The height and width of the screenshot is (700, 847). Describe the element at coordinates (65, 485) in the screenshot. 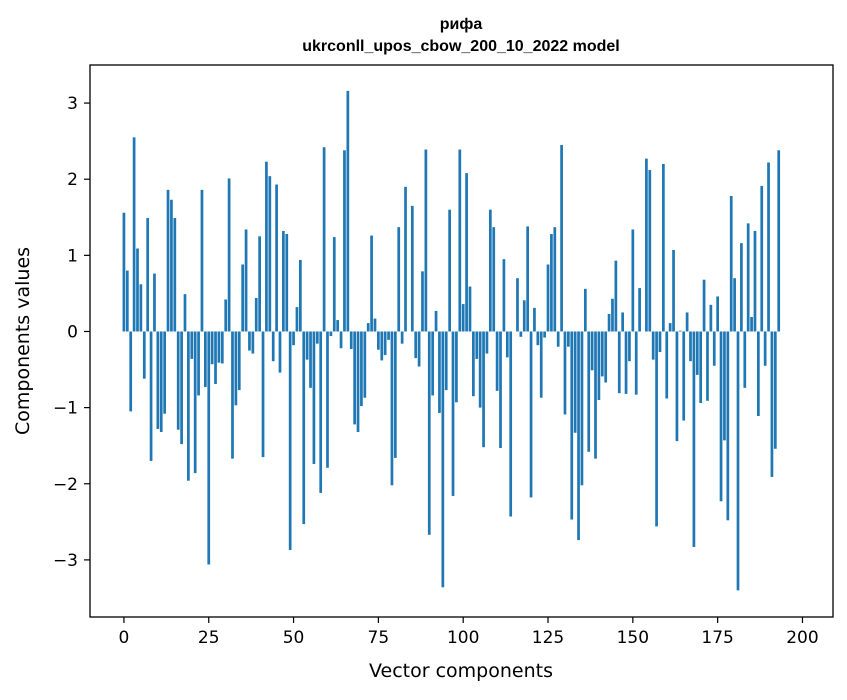

I see `y-tick-label: −2` at that location.